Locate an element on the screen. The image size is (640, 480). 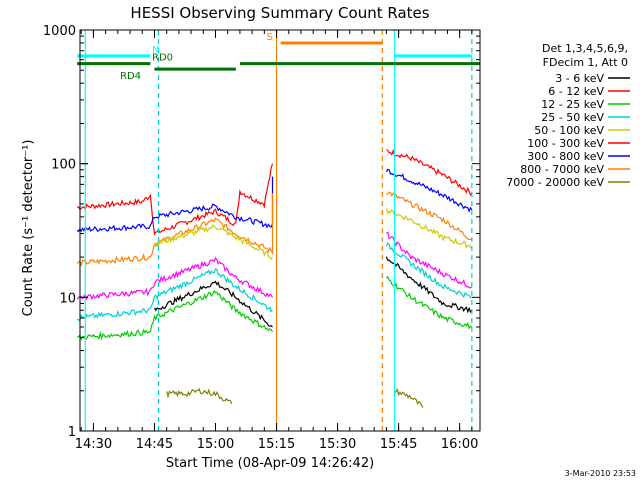
legend-label: 7000 - 20000 keV is located at coordinates (555, 182).